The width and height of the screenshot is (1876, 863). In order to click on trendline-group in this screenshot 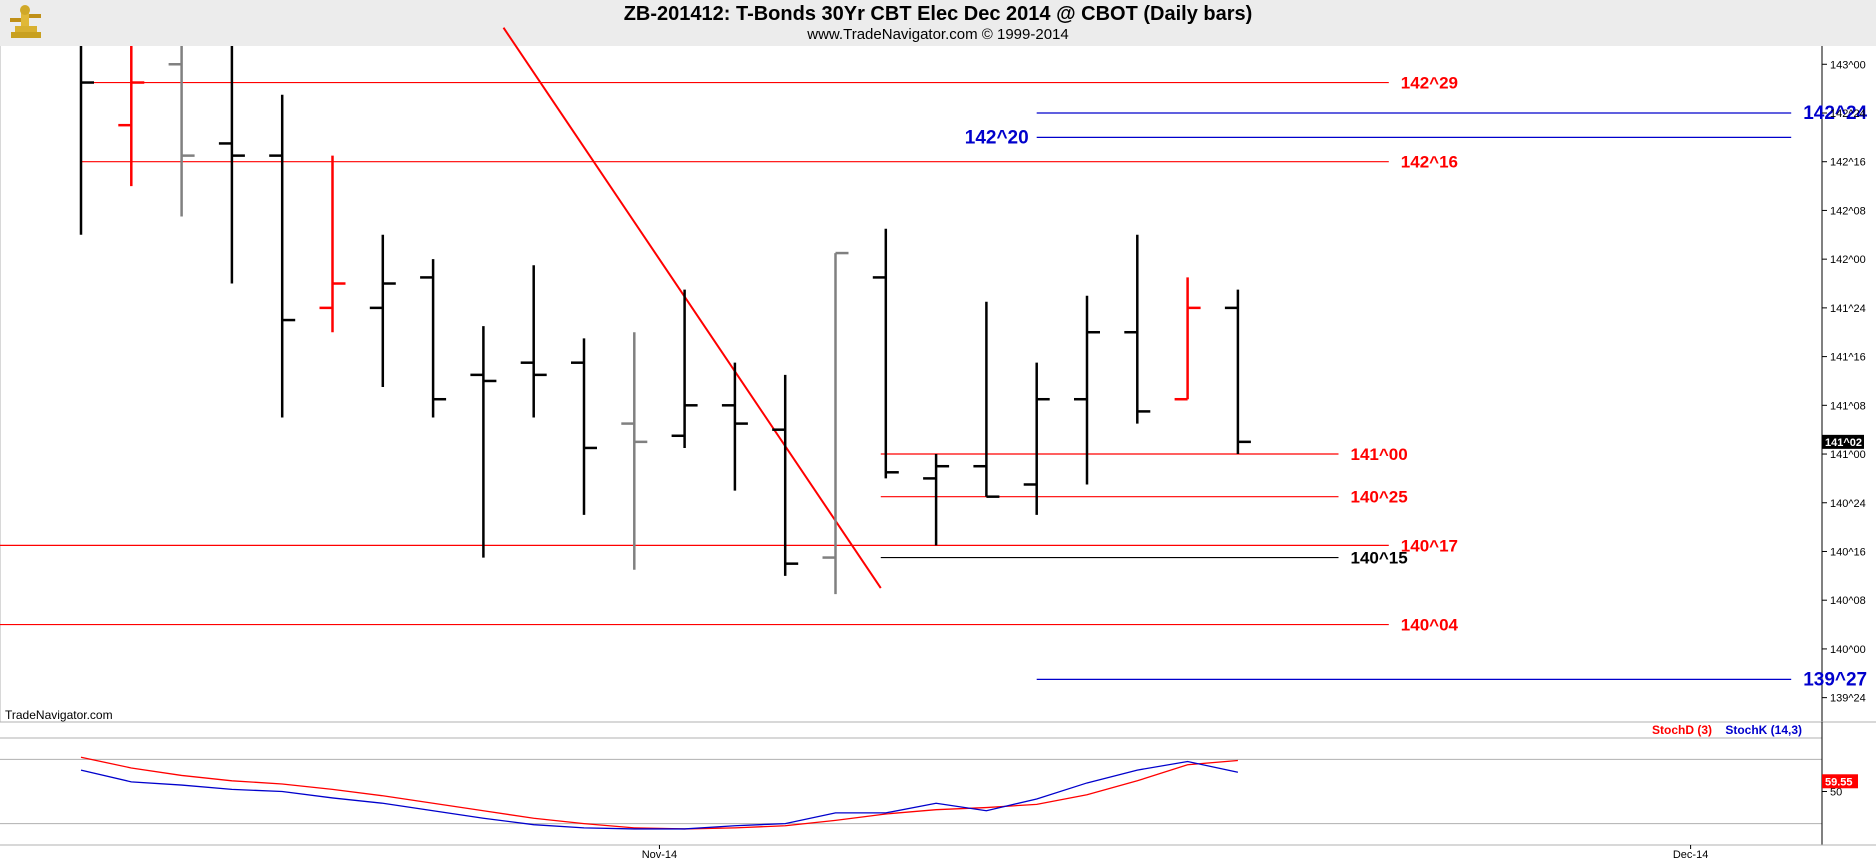, I will do `click(692, 308)`.